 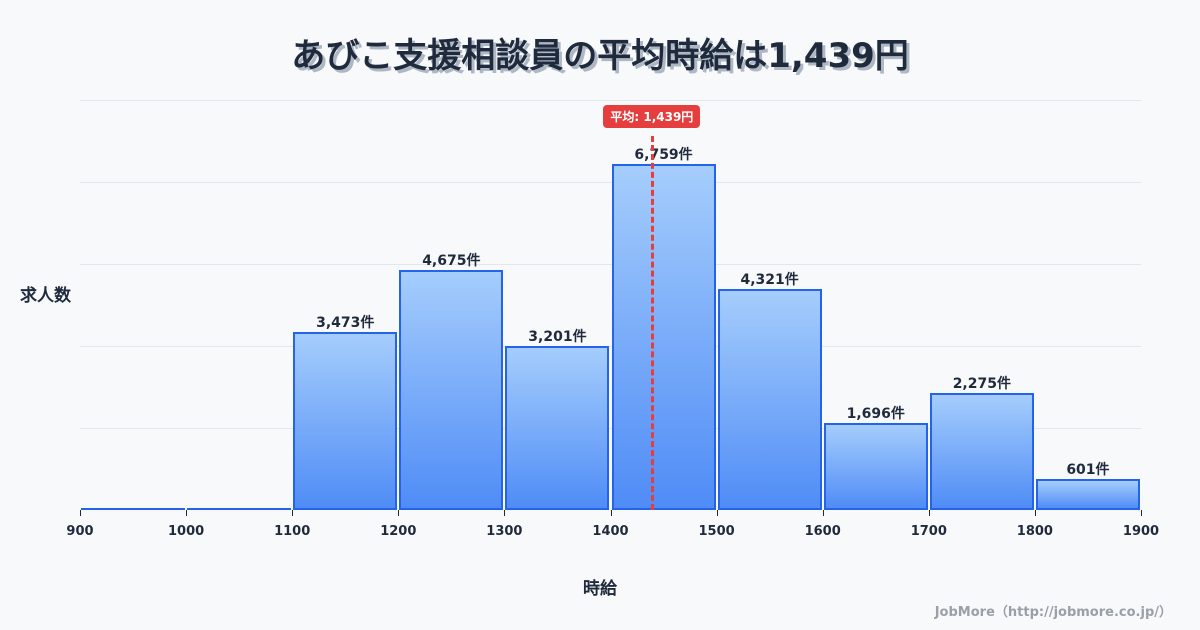 What do you see at coordinates (769, 279) in the screenshot?
I see `bar-value-label: 4,321件` at bounding box center [769, 279].